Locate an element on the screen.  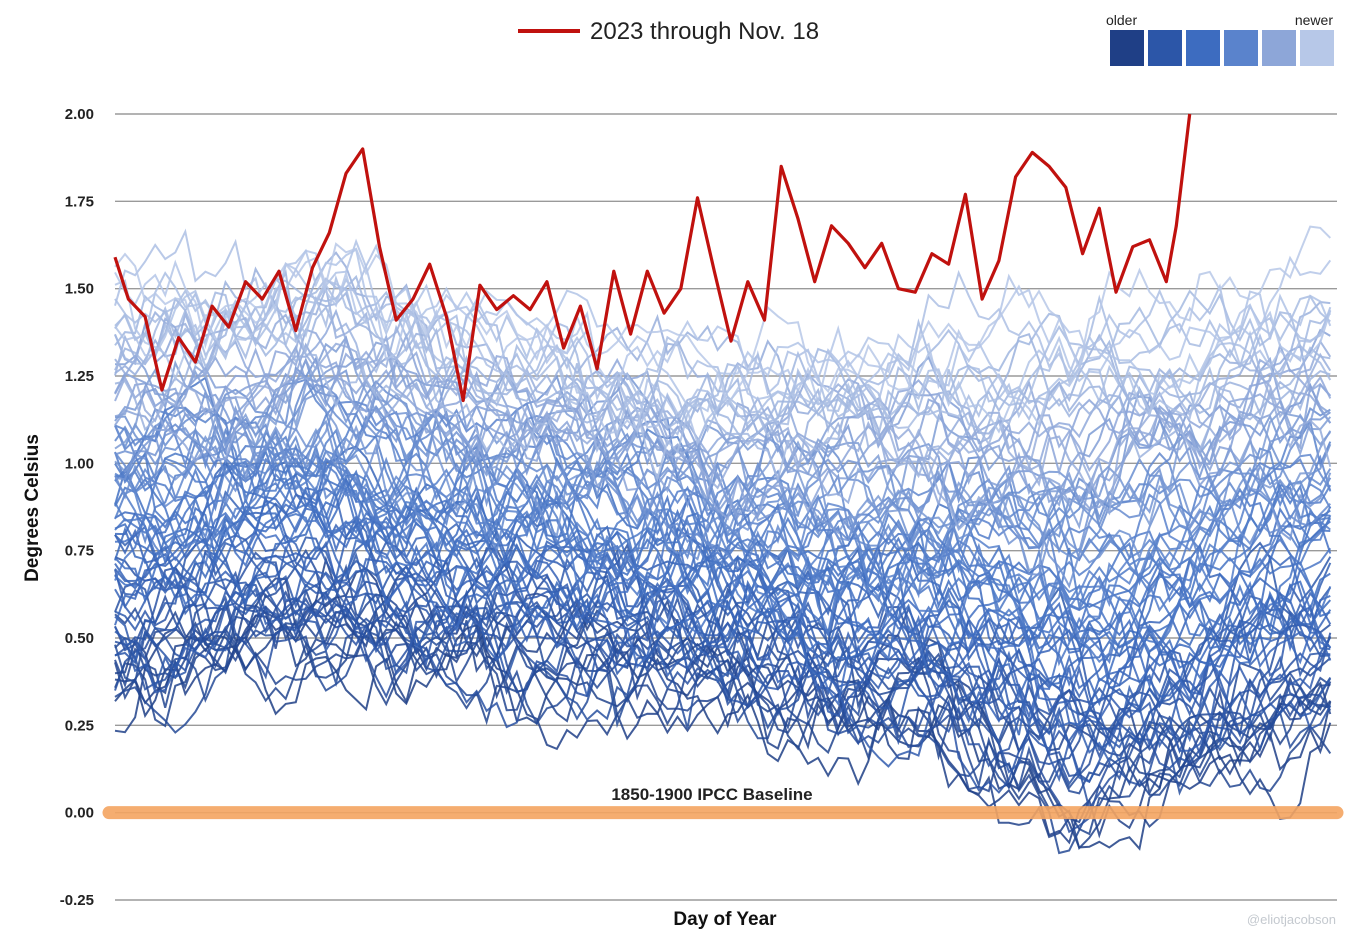
y-tick-label: 0.75 is located at coordinates (79, 551).